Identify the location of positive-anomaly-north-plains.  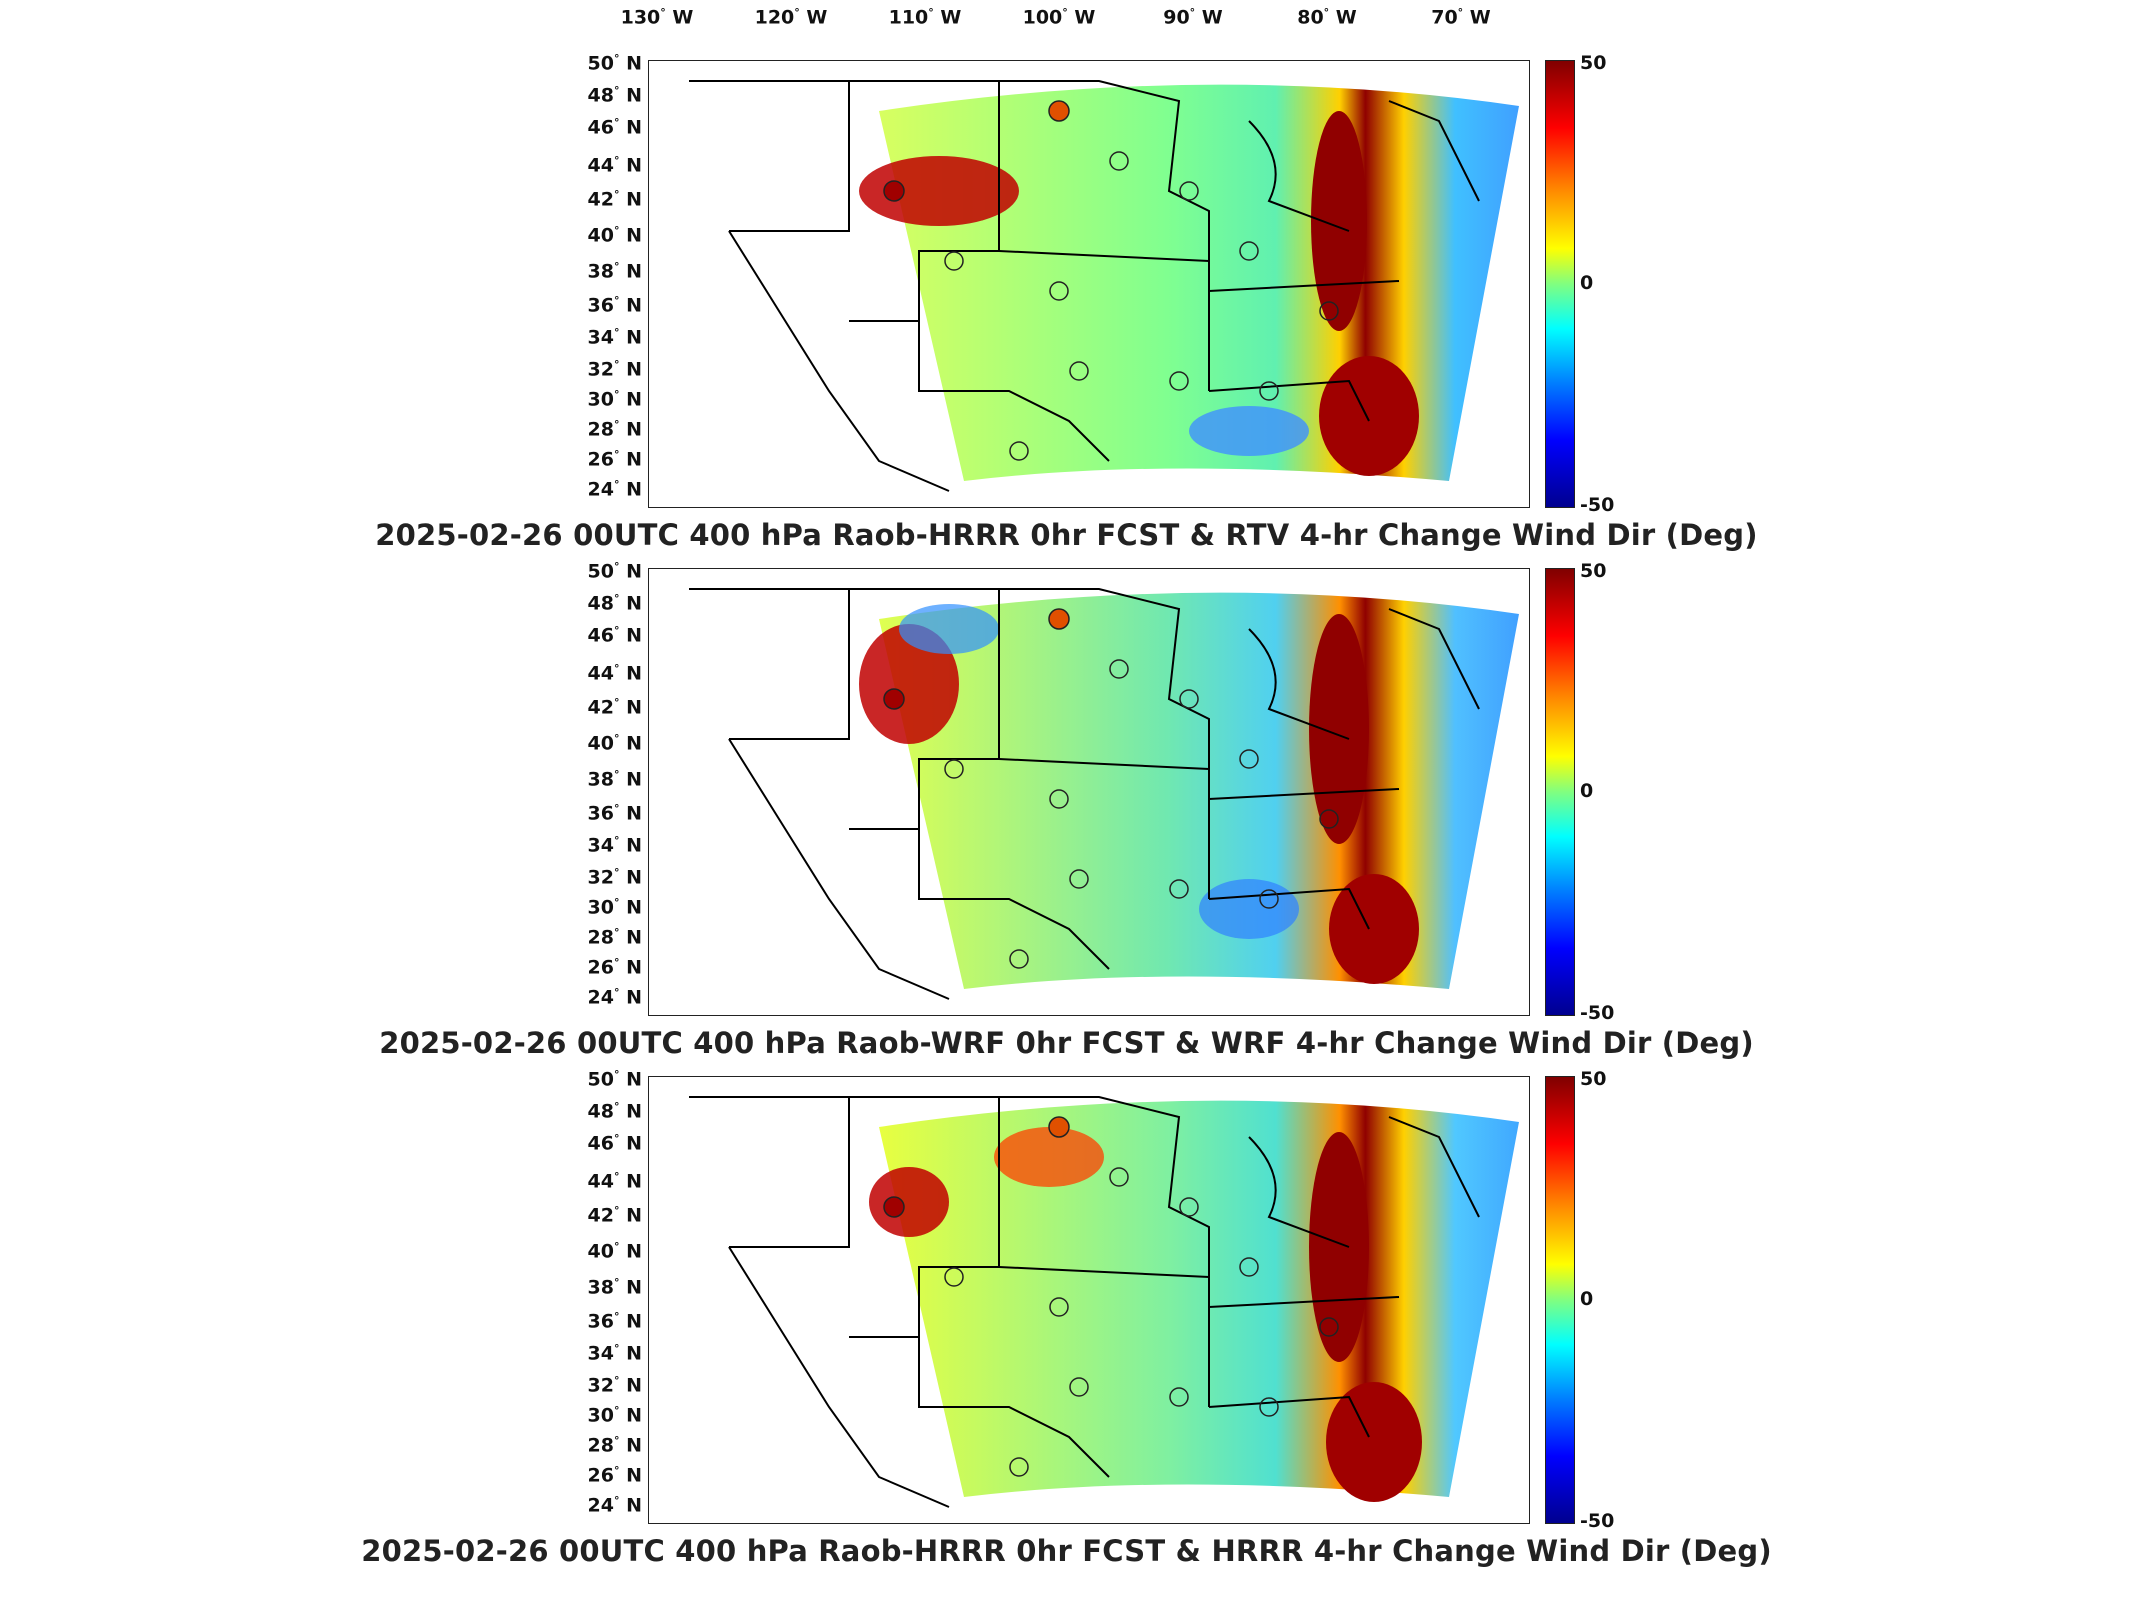
(1049, 1157).